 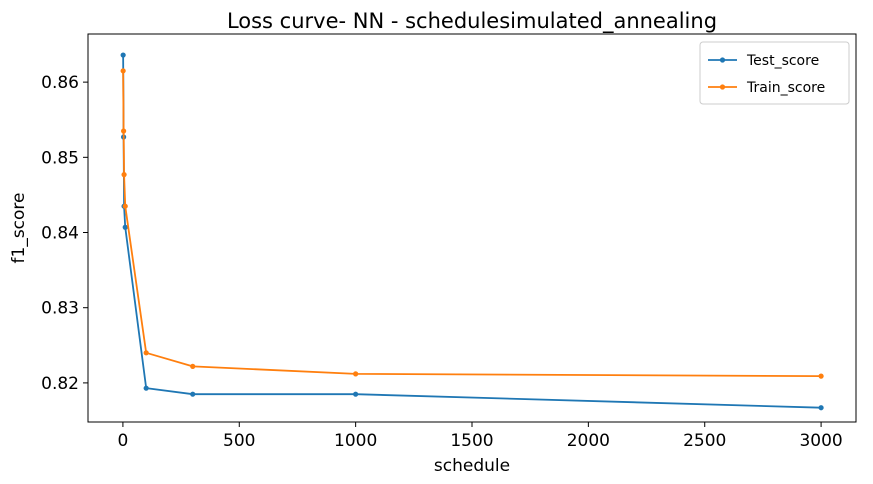 What do you see at coordinates (355, 441) in the screenshot?
I see `x-tick-label: 1000` at bounding box center [355, 441].